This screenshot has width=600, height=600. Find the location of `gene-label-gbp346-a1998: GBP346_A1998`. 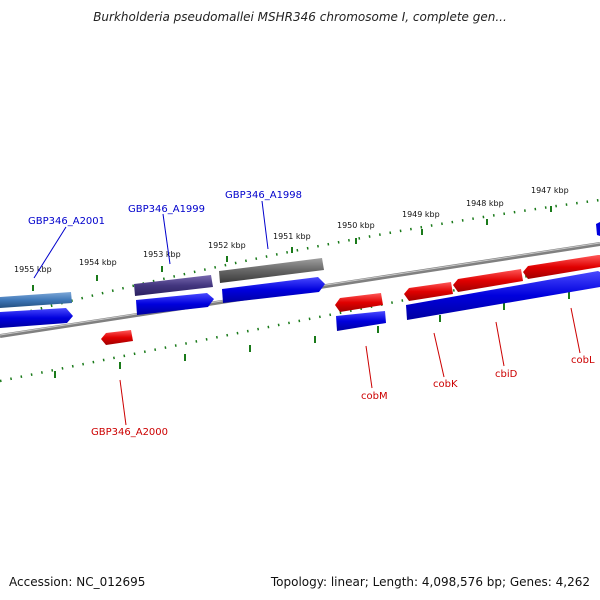

gene-label-gbp346-a1998: GBP346_A1998 is located at coordinates (263, 195).